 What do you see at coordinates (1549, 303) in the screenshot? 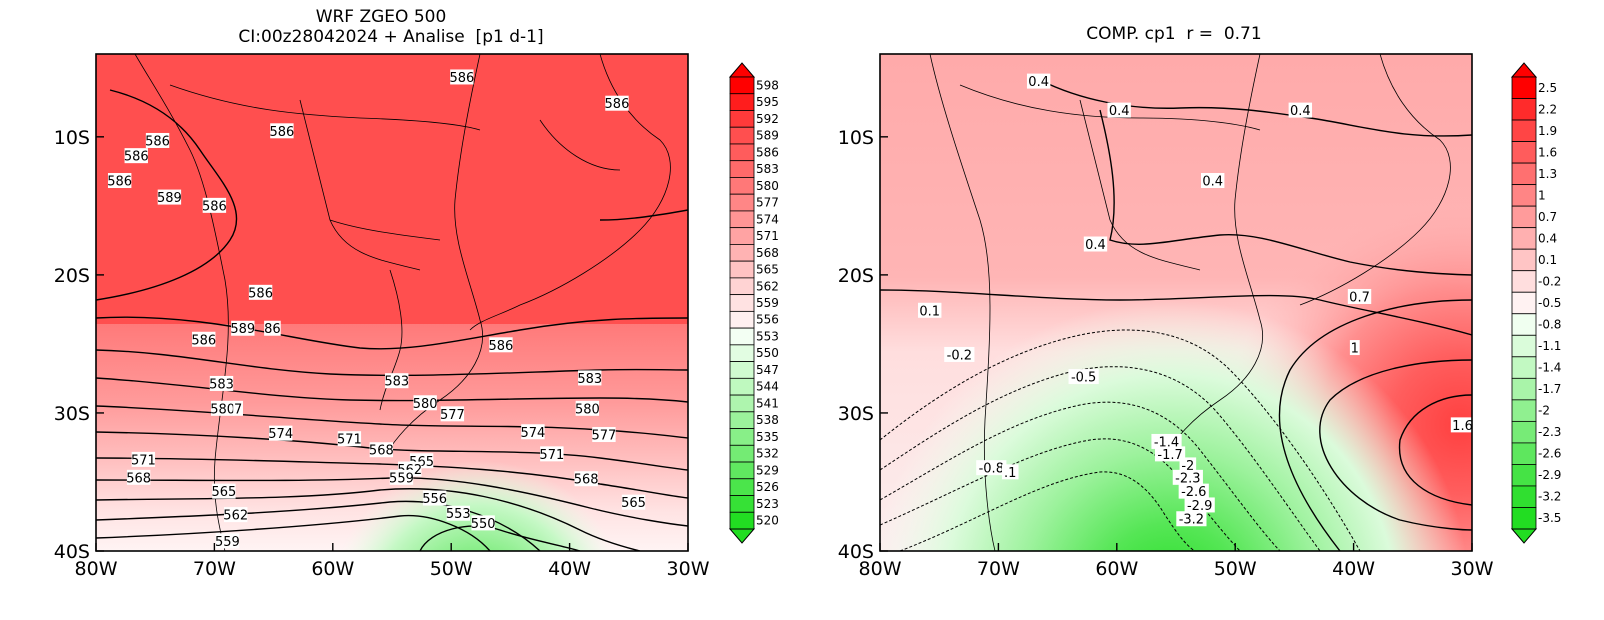
I see `colorbar-level-label: -0.5` at bounding box center [1549, 303].